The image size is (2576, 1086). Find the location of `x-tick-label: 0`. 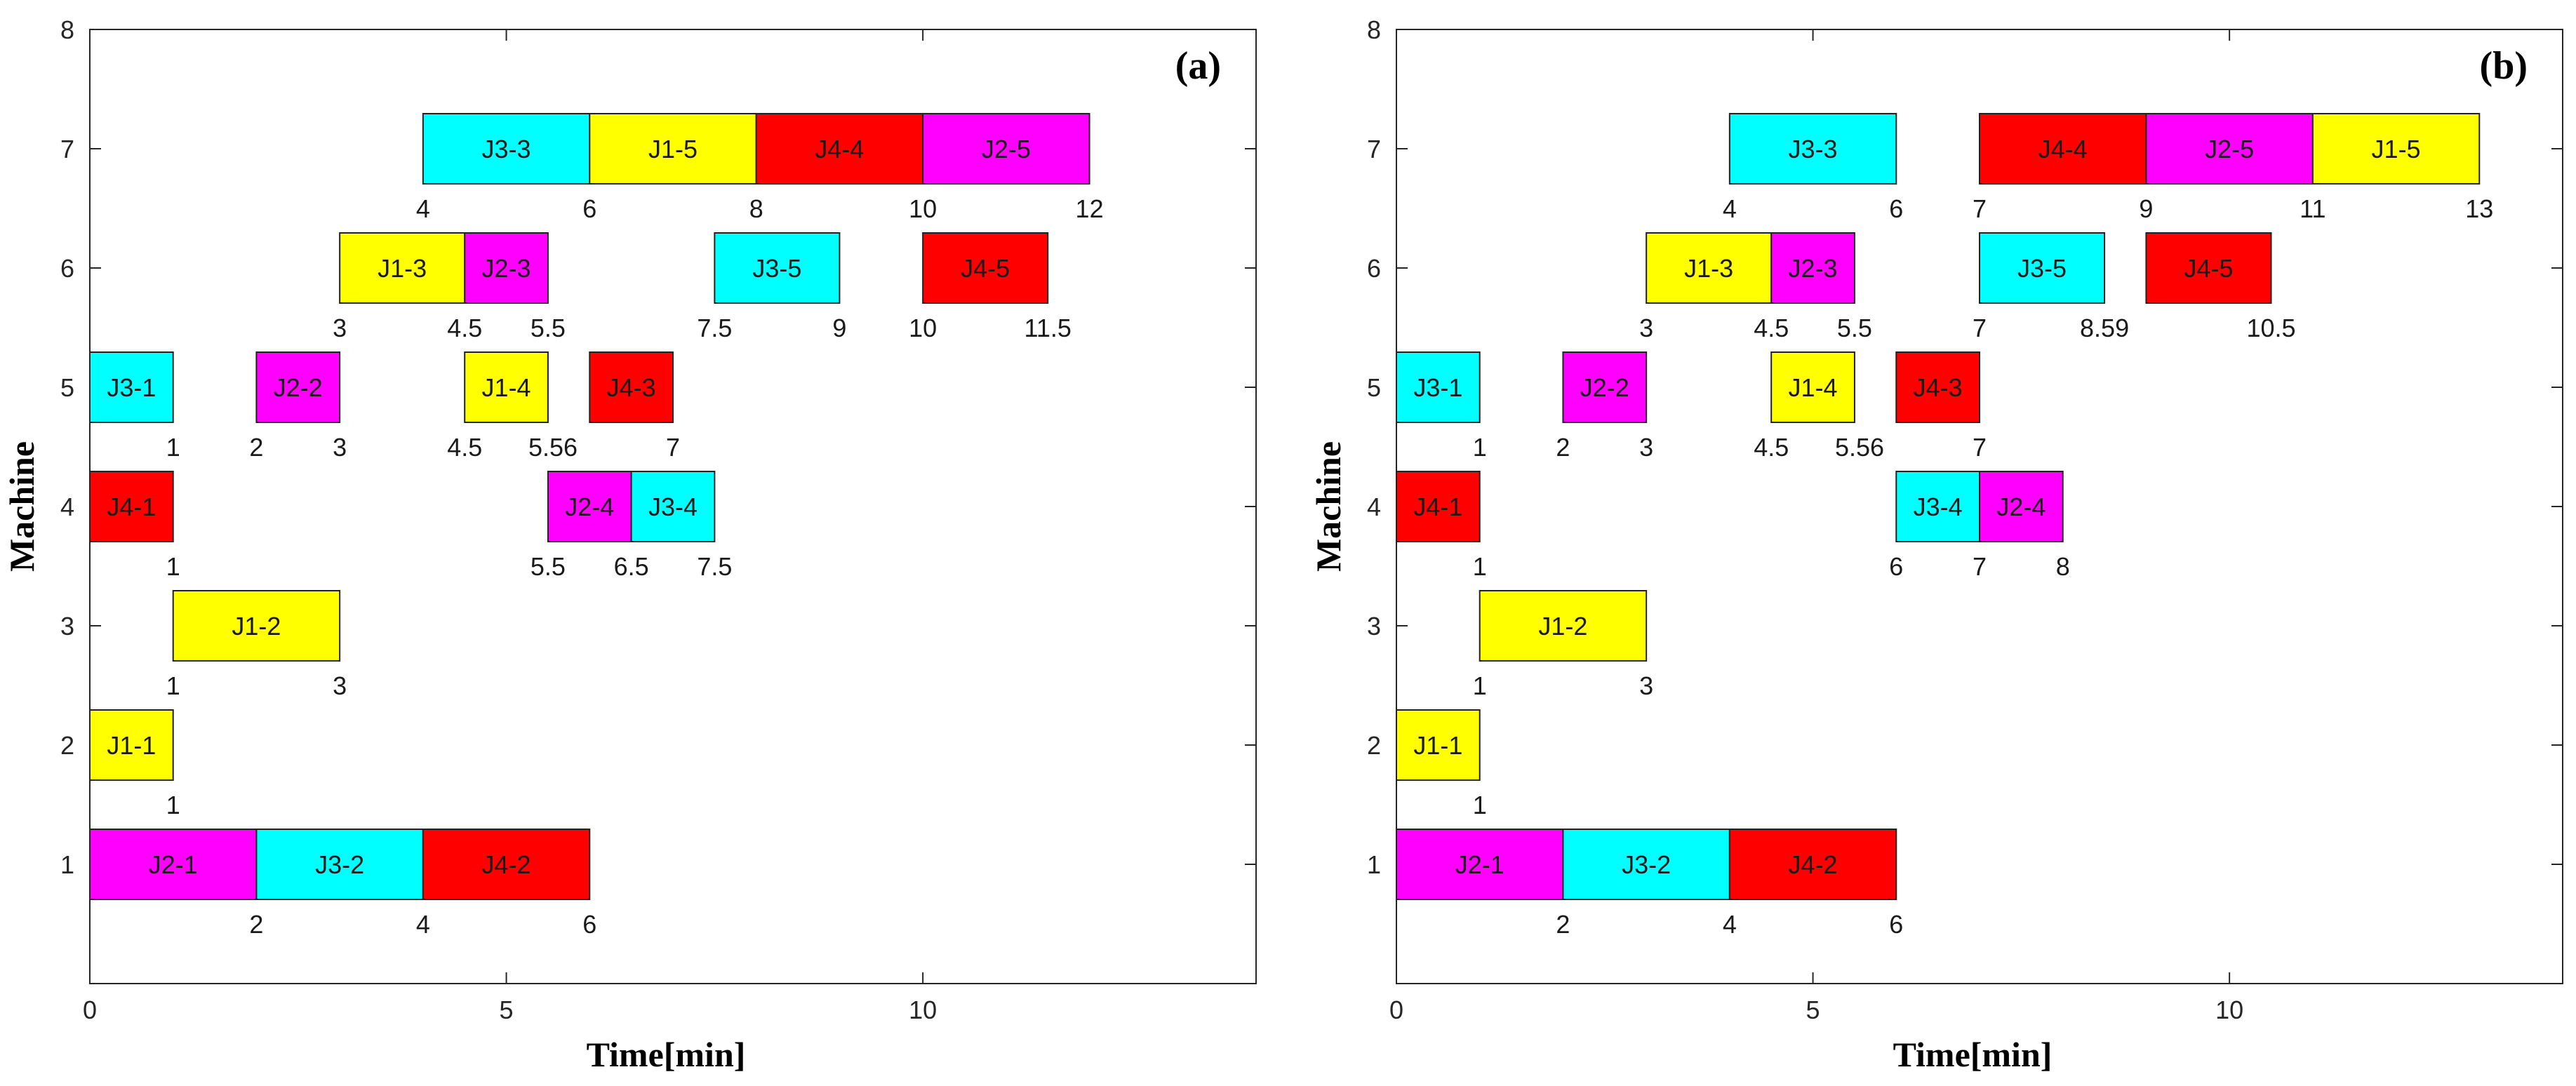

x-tick-label: 0 is located at coordinates (90, 1010).